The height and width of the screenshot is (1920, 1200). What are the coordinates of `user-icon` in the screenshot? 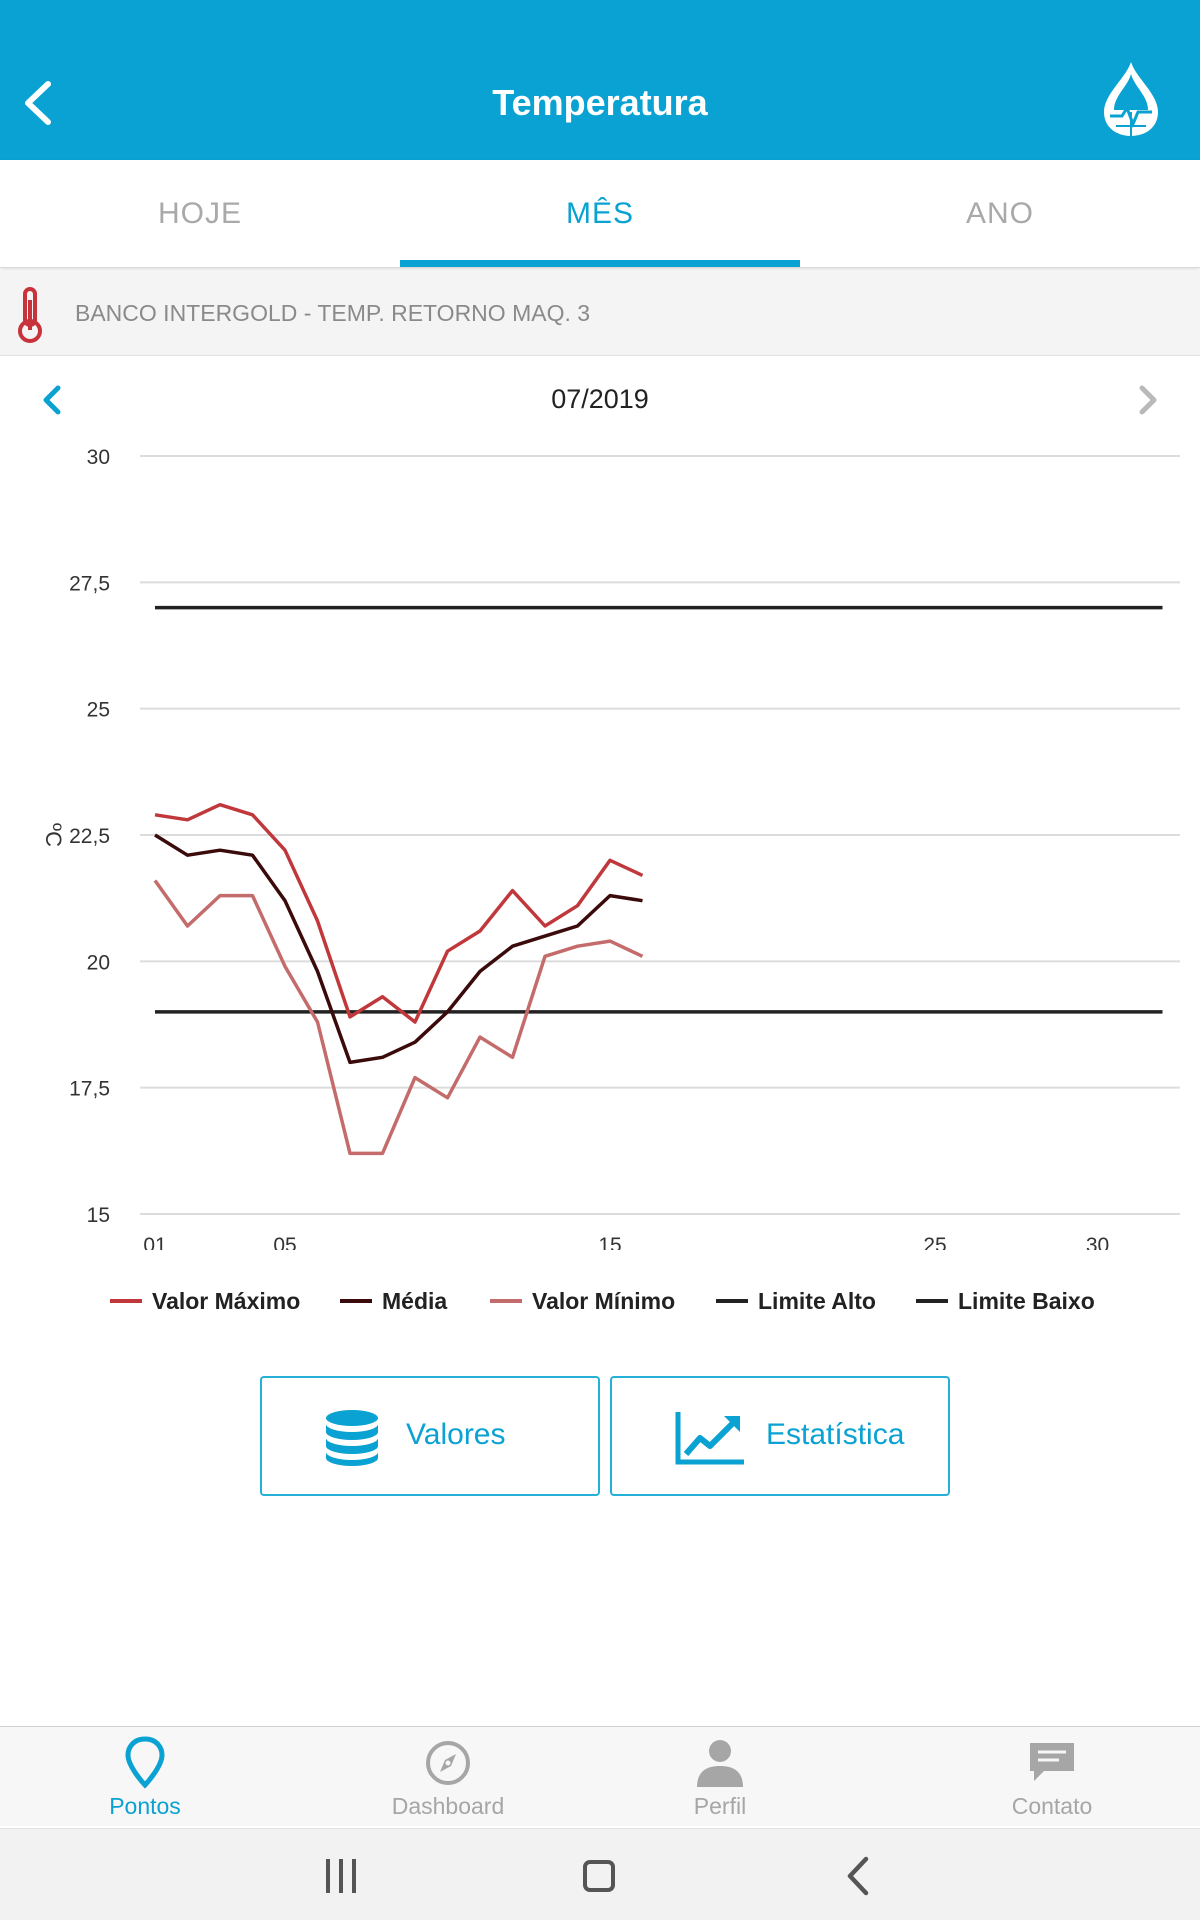 It's located at (720, 1763).